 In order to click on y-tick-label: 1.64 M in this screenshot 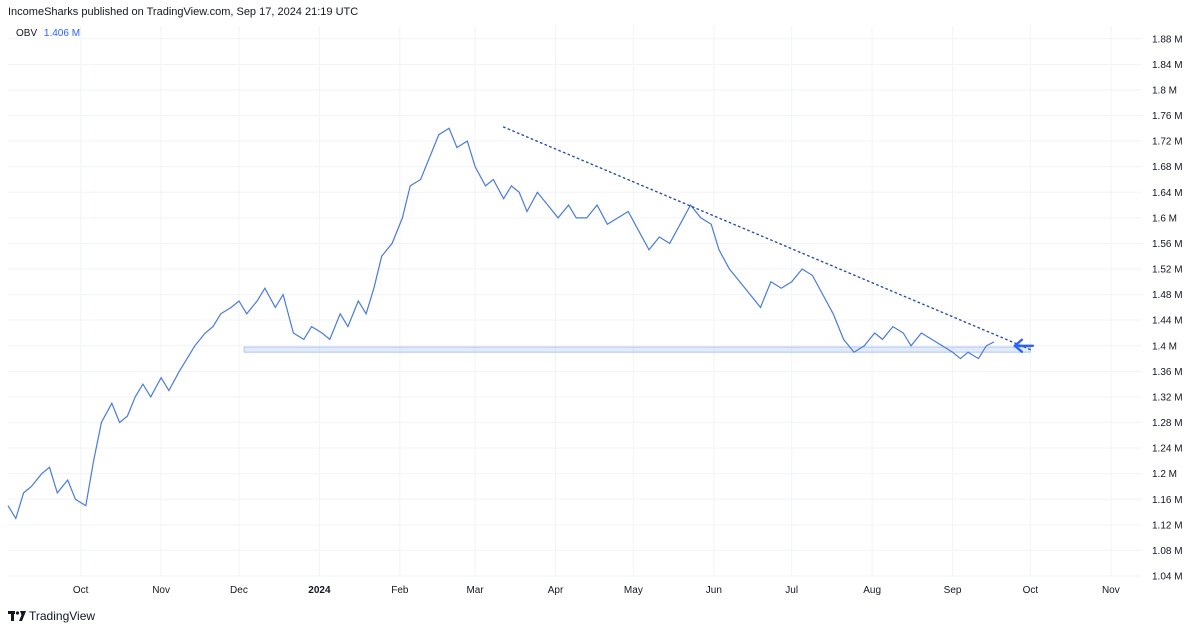, I will do `click(1167, 193)`.